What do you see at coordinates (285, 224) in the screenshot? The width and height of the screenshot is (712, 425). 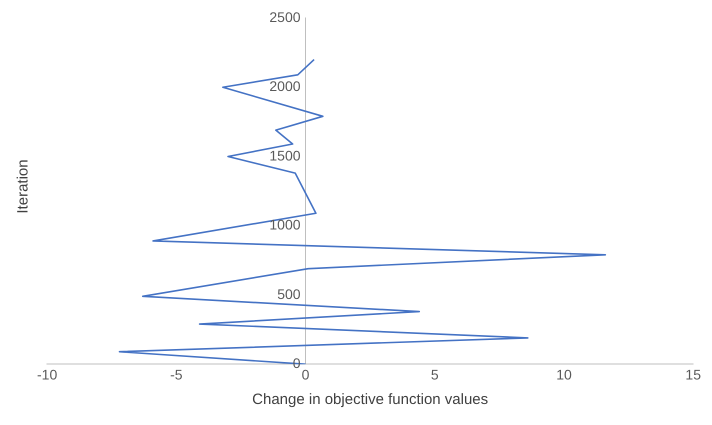 I see `y-tick-label: 1000` at bounding box center [285, 224].